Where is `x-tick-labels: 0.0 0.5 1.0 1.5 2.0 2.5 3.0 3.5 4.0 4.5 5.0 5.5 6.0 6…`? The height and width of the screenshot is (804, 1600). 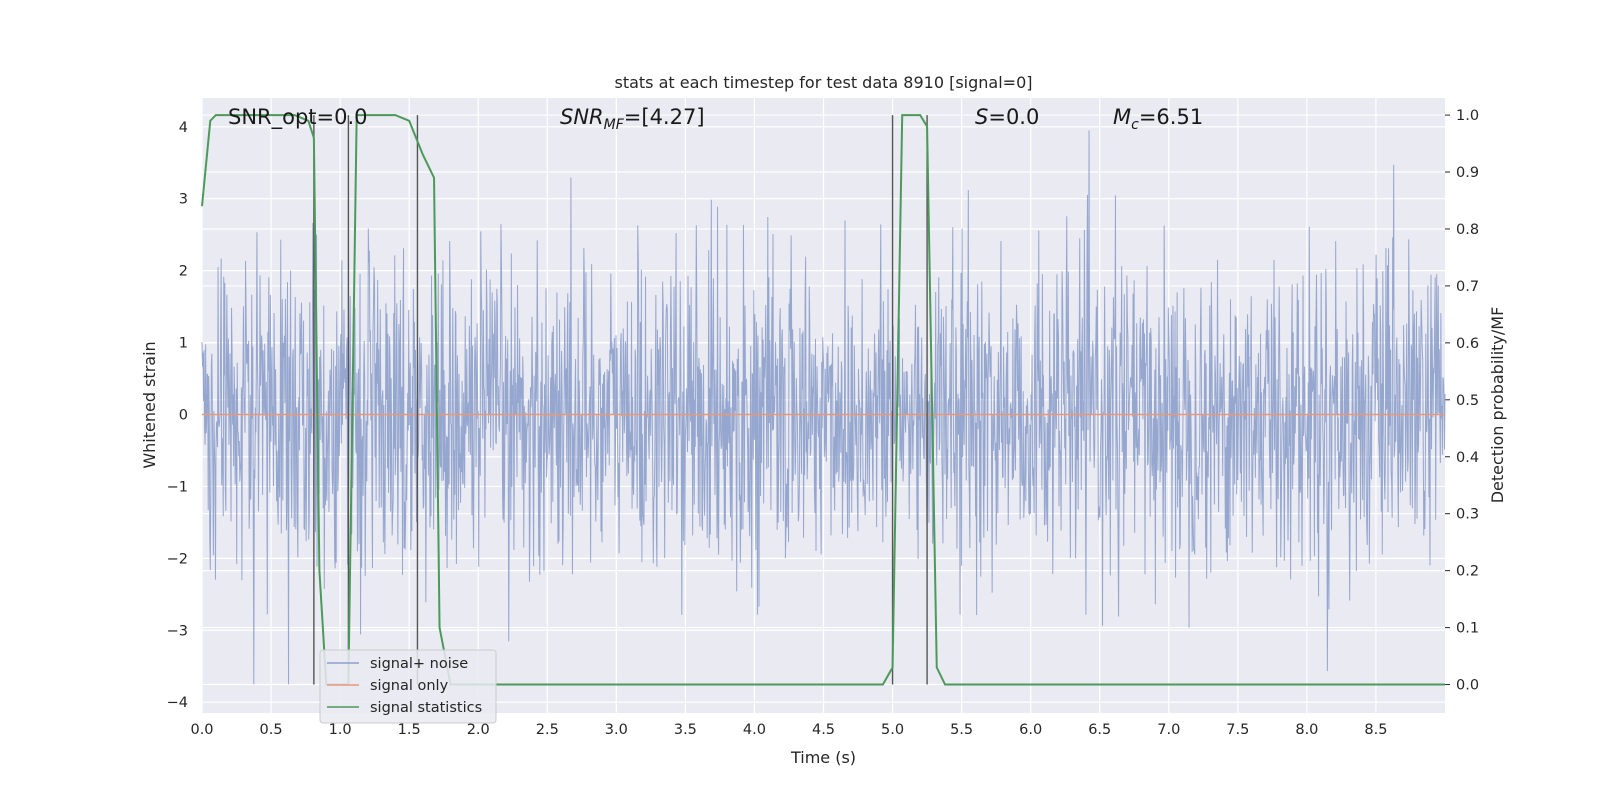 x-tick-labels: 0.0 0.5 1.0 1.5 2.0 2.5 3.0 3.5 4.0 4.5 5.0 5.5 6.0 6… is located at coordinates (788, 730).